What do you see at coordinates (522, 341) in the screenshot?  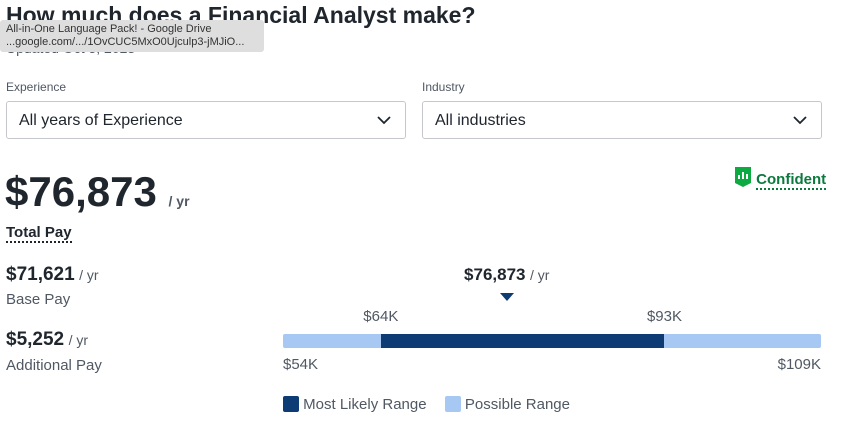 I see `likely-range-bar` at bounding box center [522, 341].